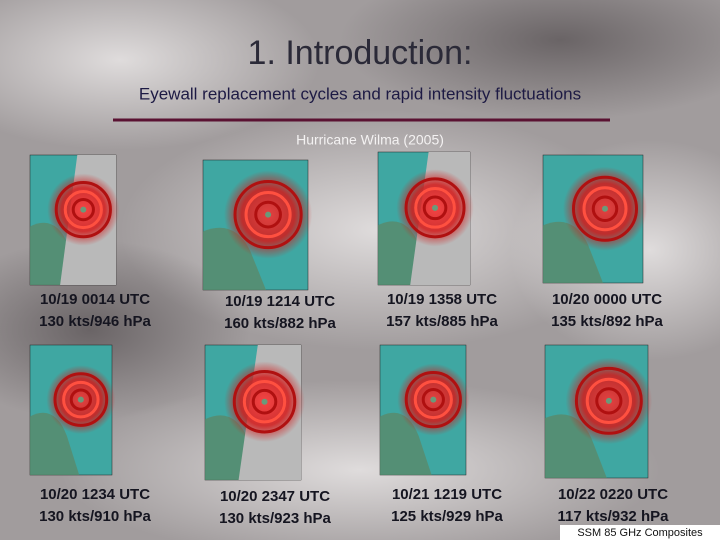 The width and height of the screenshot is (720, 540). Describe the element at coordinates (607, 299) in the screenshot. I see `panel-time: 10/20 0000 UTC` at that location.